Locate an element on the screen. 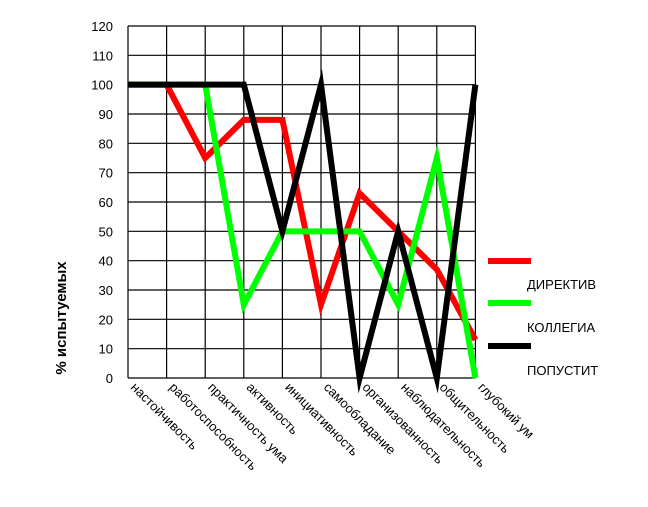 The height and width of the screenshot is (507, 648). y-tick-label: 80 is located at coordinates (106, 143).